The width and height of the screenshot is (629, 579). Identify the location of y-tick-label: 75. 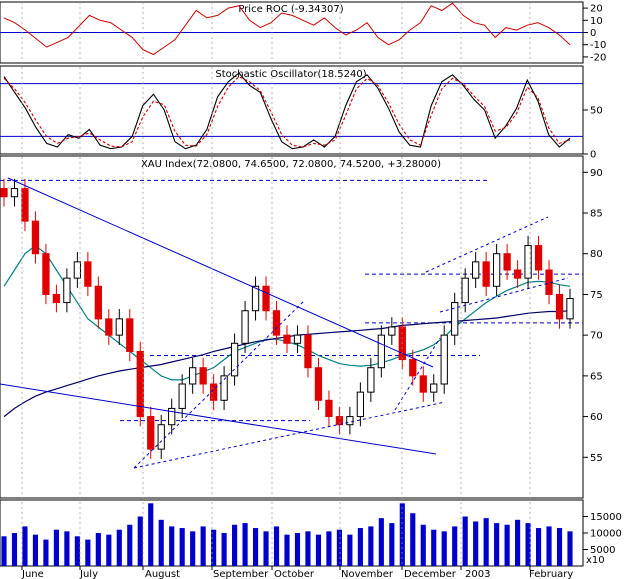
(596, 295).